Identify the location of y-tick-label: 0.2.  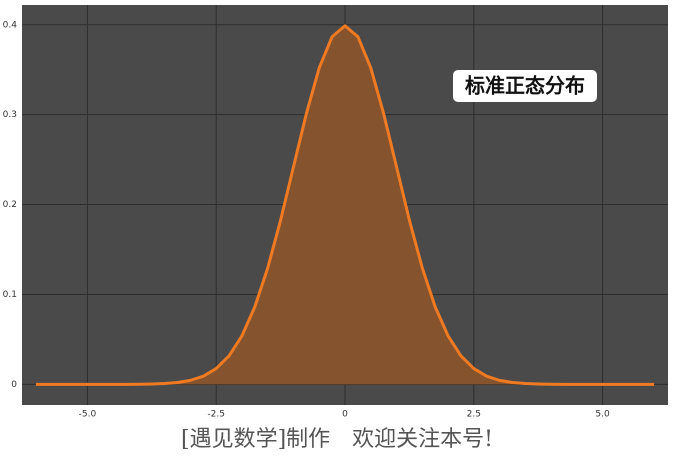
(10, 205).